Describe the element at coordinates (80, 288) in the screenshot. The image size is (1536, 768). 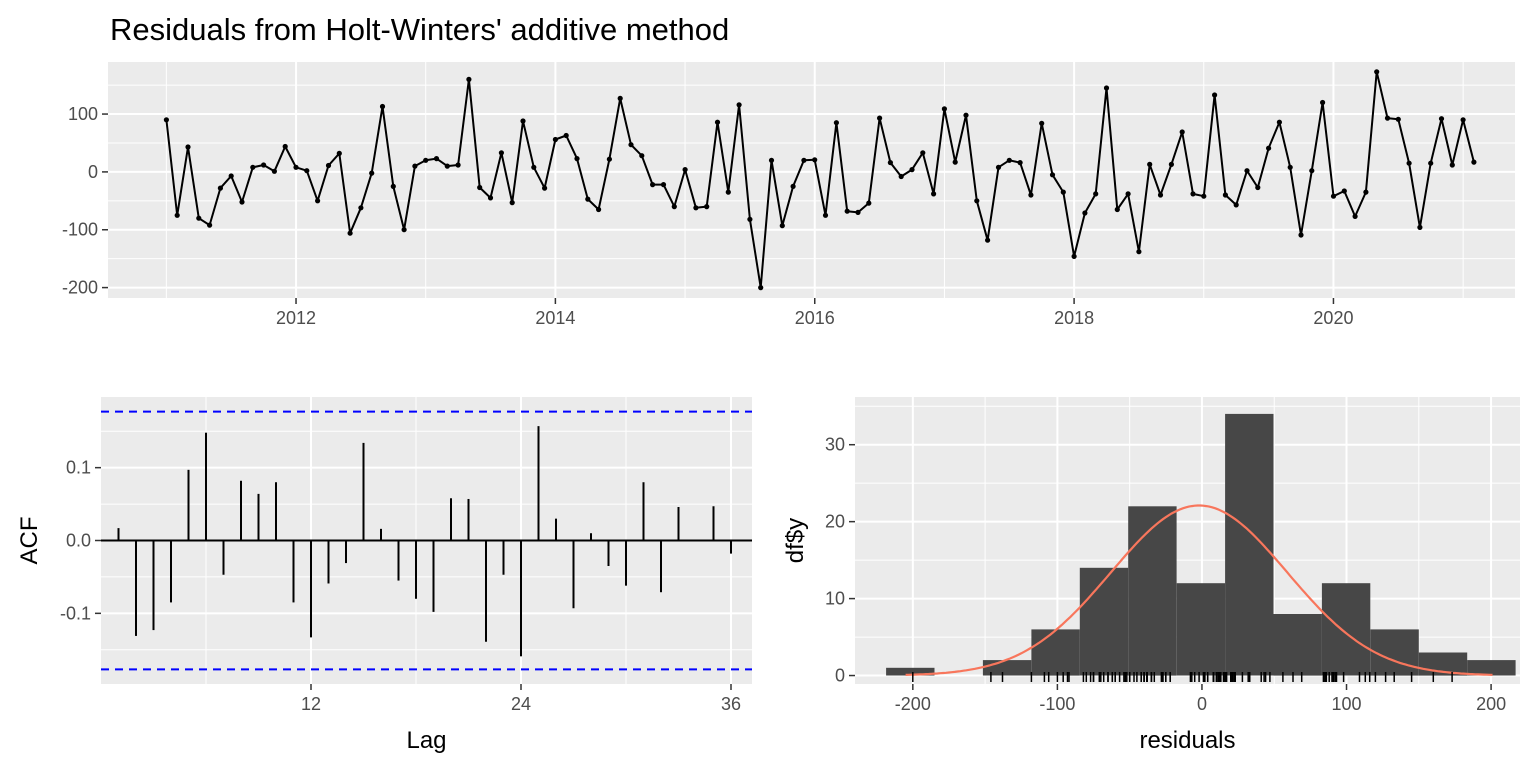
I see `y-tick-label: -200` at that location.